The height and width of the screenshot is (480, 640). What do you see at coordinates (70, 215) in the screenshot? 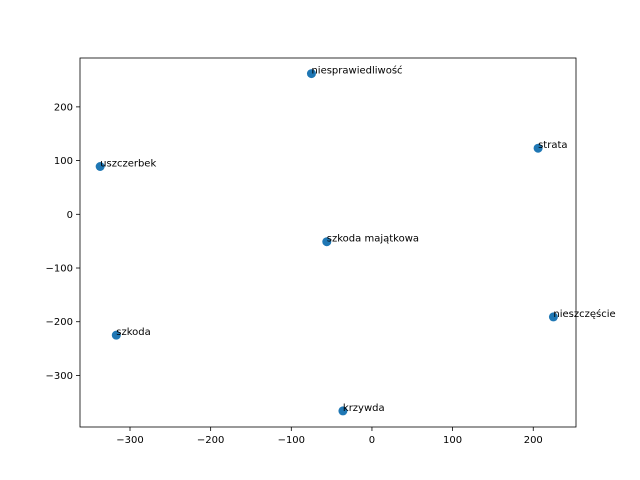
I see `y-tick-label: 0` at bounding box center [70, 215].